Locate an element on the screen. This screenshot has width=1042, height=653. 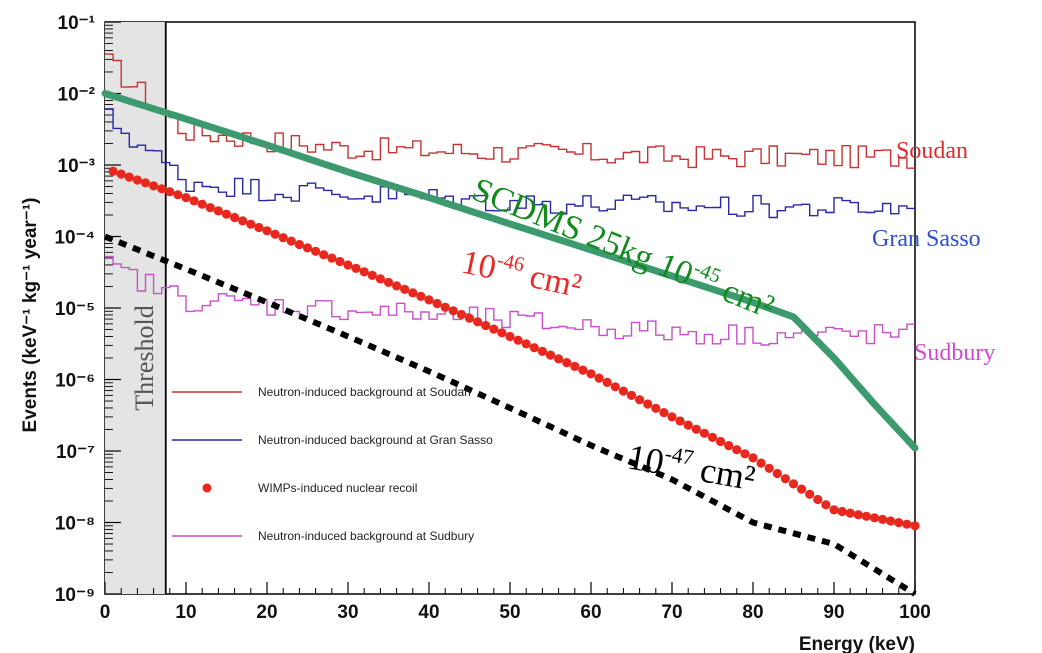
series-gran-sasso is located at coordinates (510, 163).